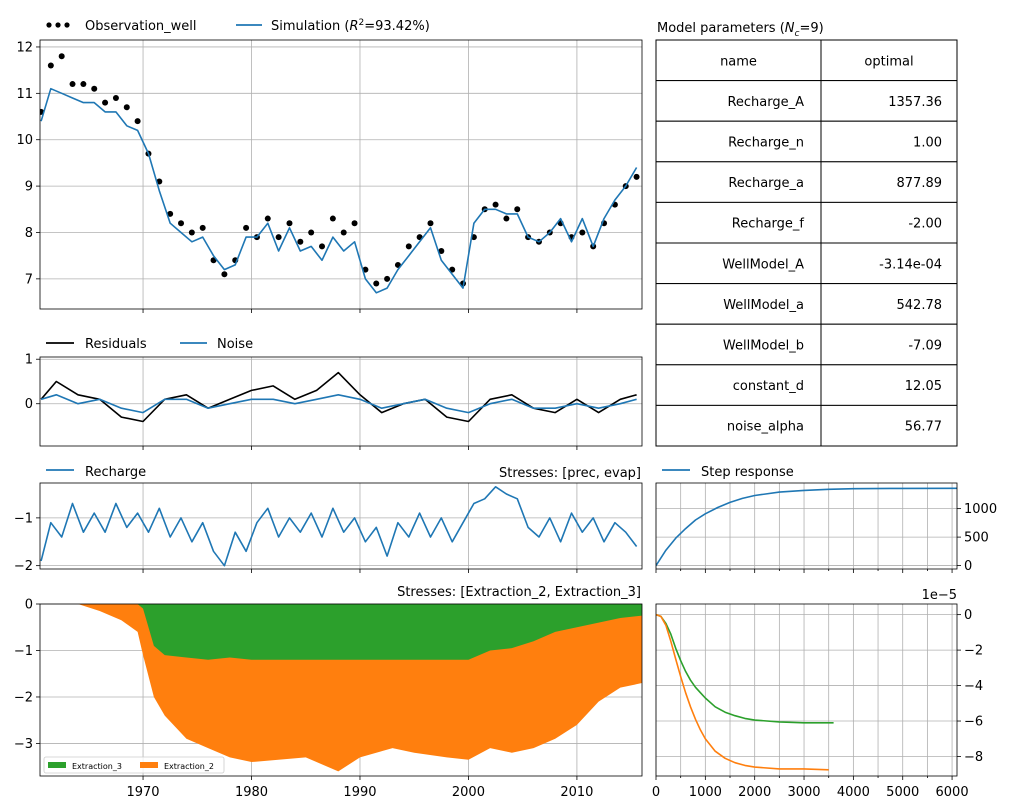 Image resolution: width=1011 pixels, height=811 pixels. What do you see at coordinates (251, 792) in the screenshot?
I see `x-tick-label: 1980` at bounding box center [251, 792].